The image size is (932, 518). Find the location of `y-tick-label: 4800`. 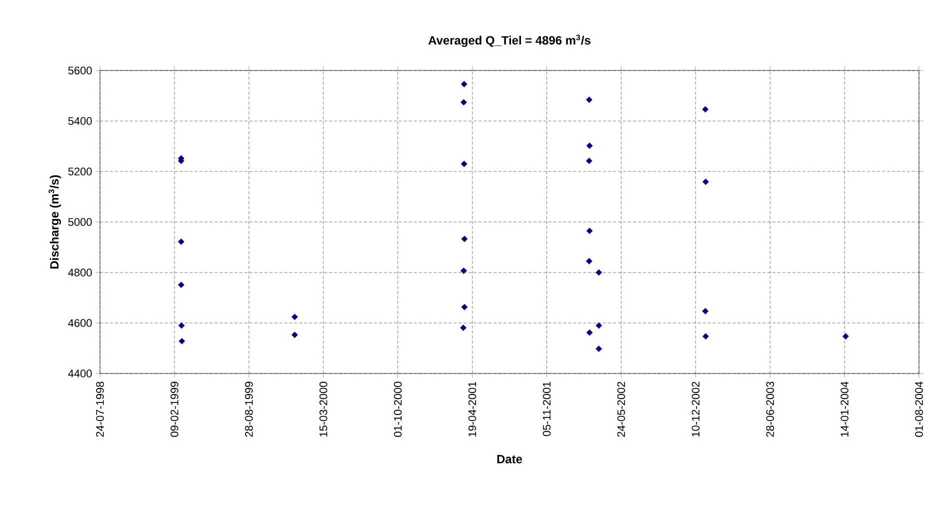

y-tick-label: 4800 is located at coordinates (80, 272).